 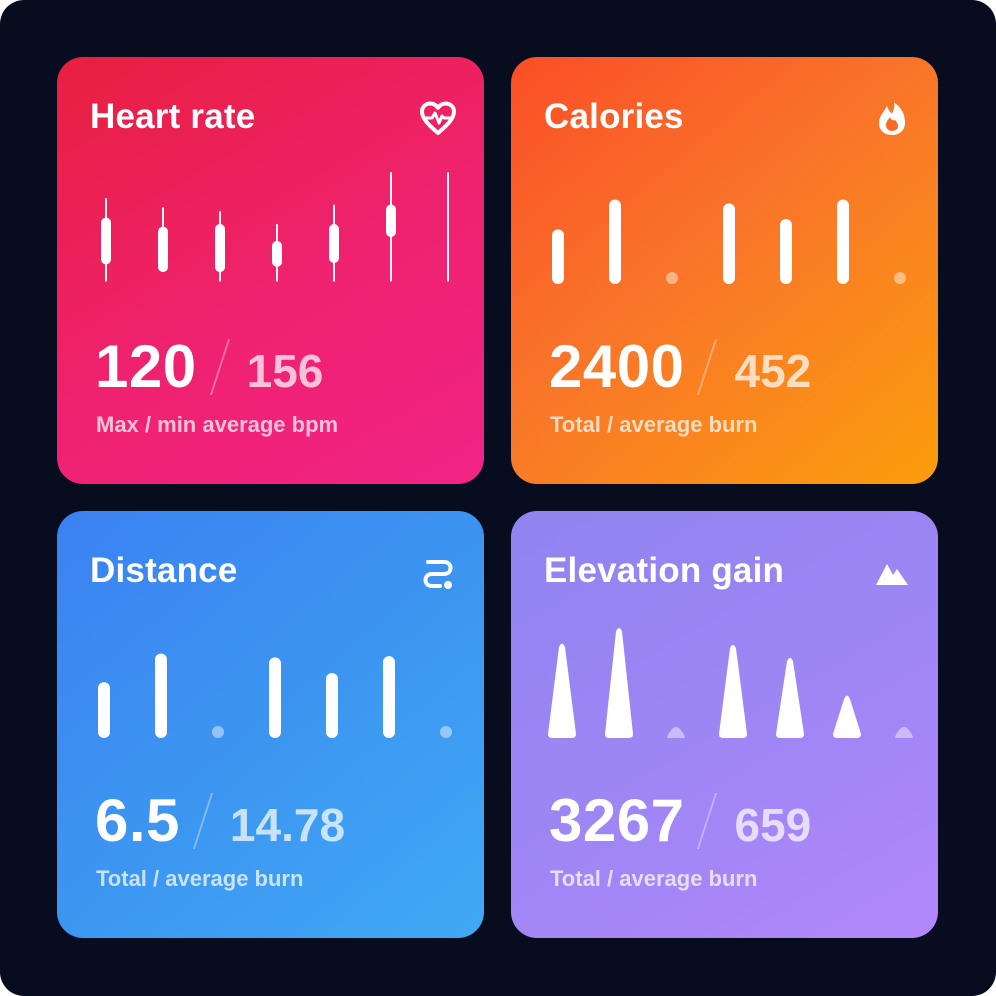 I want to click on route-icon, so click(x=438, y=573).